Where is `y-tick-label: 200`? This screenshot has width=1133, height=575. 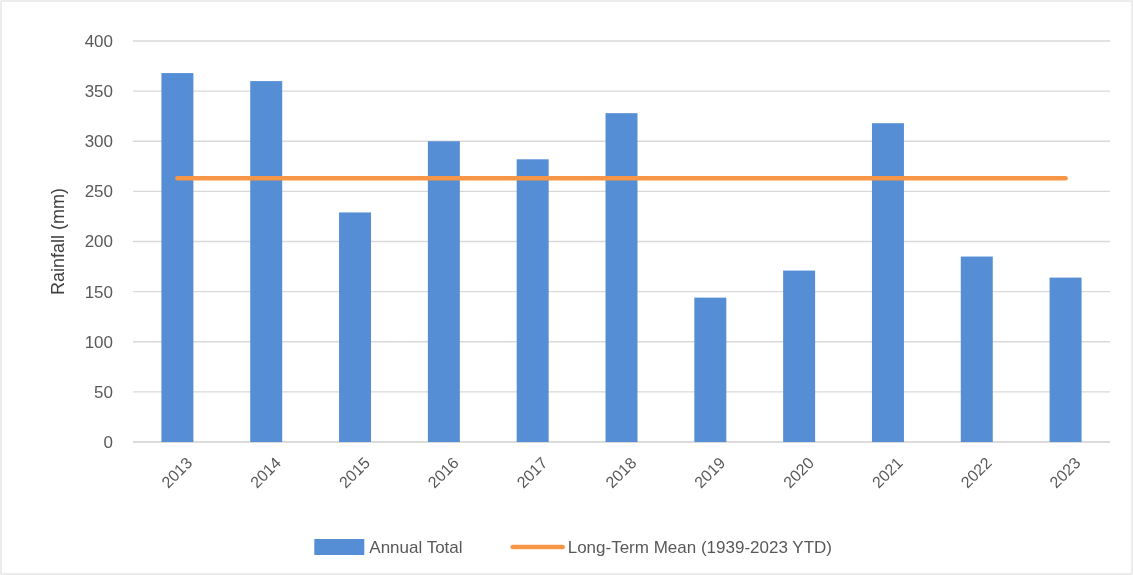 y-tick-label: 200 is located at coordinates (98, 242).